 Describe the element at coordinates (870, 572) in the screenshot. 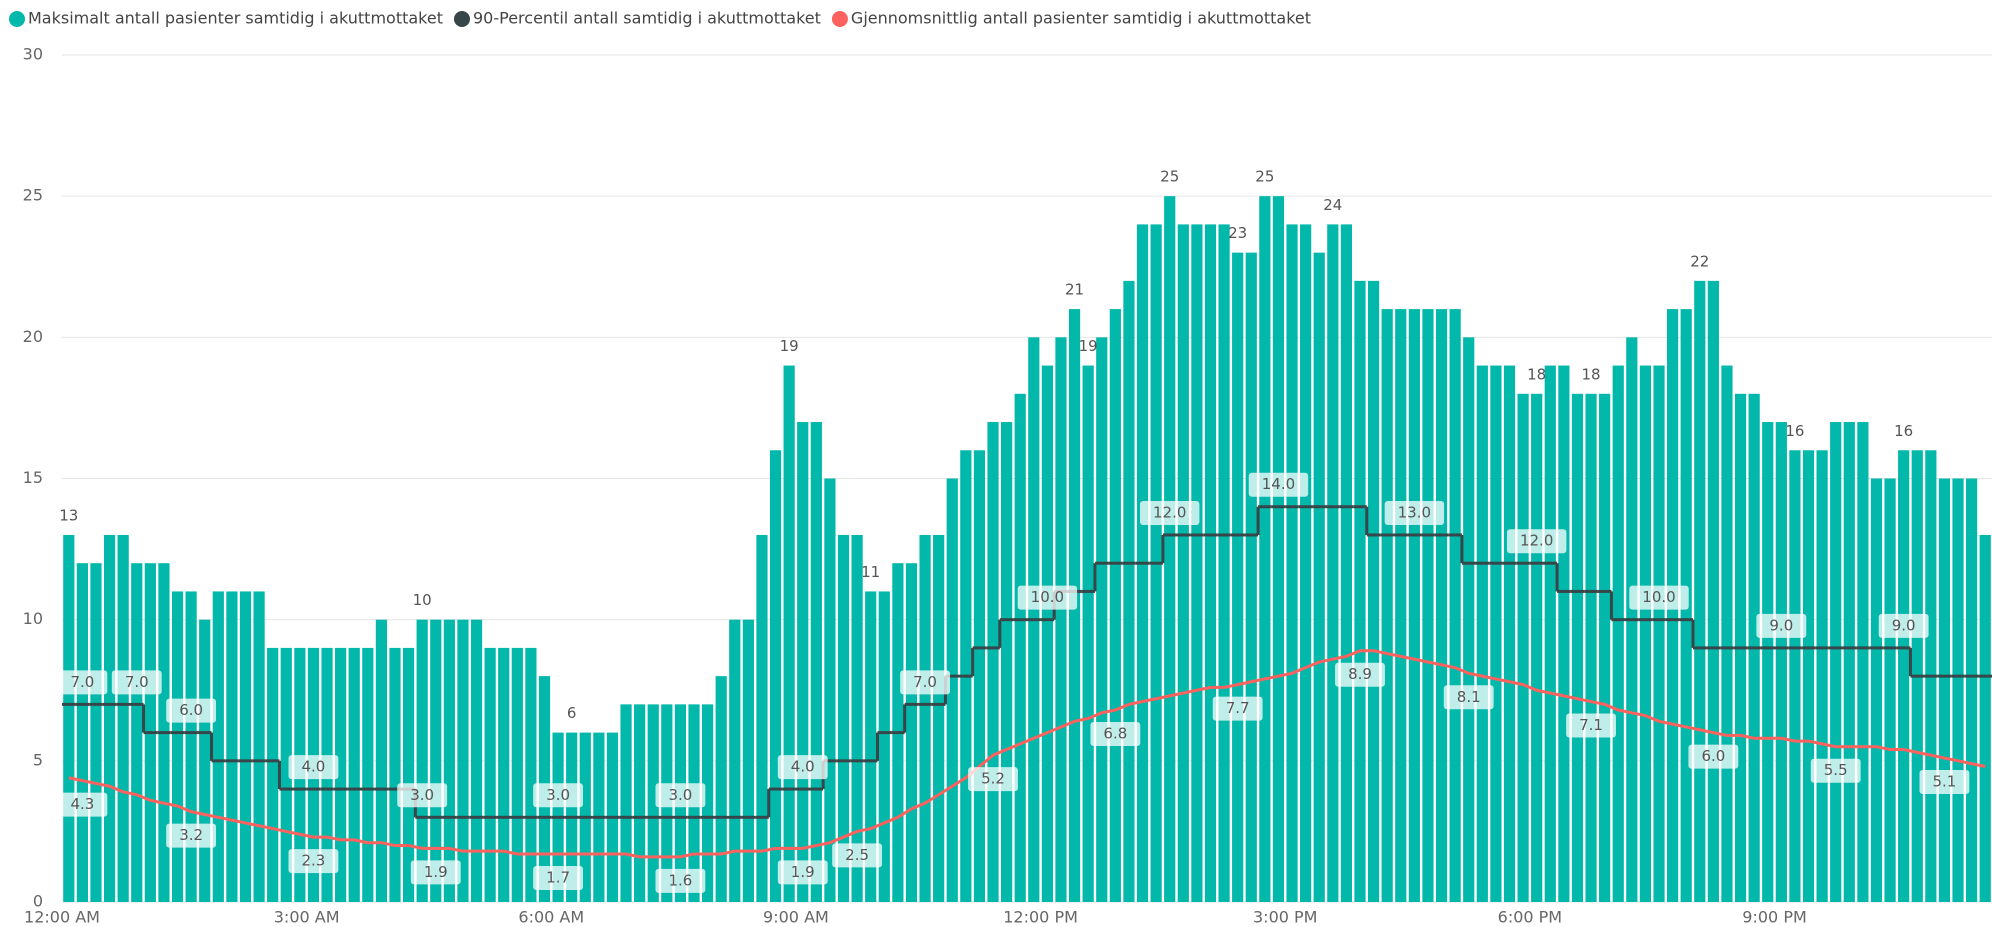

I see `data-label: 11` at that location.